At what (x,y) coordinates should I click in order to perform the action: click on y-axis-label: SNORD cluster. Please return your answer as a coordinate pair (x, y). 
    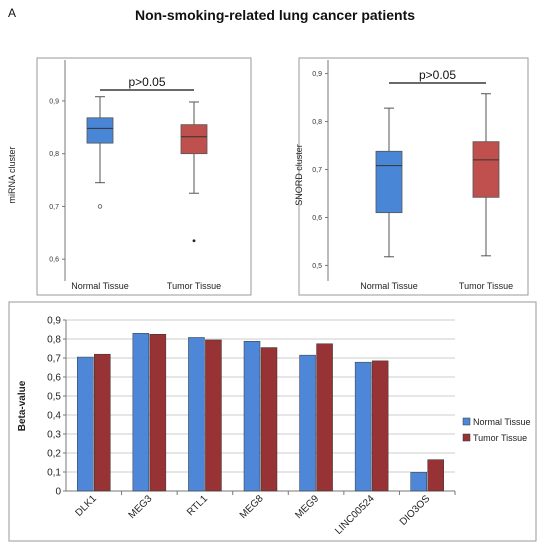
    Looking at the image, I should click on (299, 175).